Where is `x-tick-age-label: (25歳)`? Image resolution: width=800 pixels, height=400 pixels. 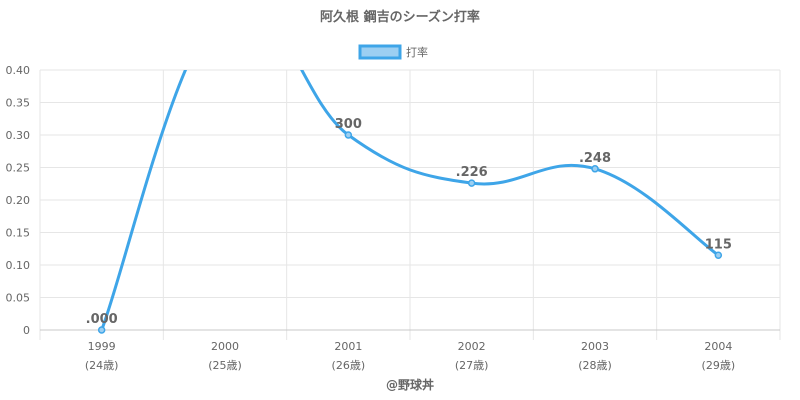 x-tick-age-label: (25歳) is located at coordinates (225, 365).